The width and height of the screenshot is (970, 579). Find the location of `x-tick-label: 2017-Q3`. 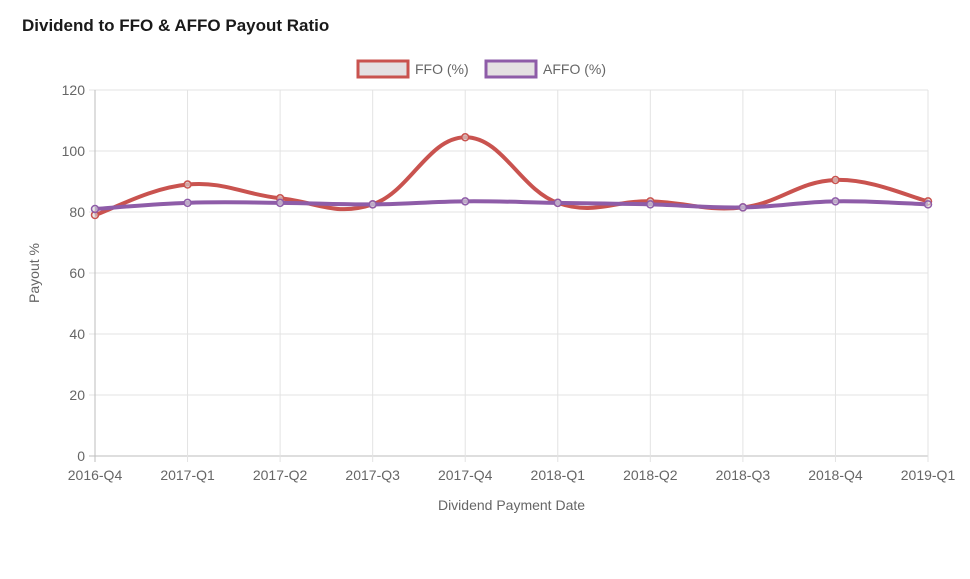

x-tick-label: 2017-Q3 is located at coordinates (372, 475).